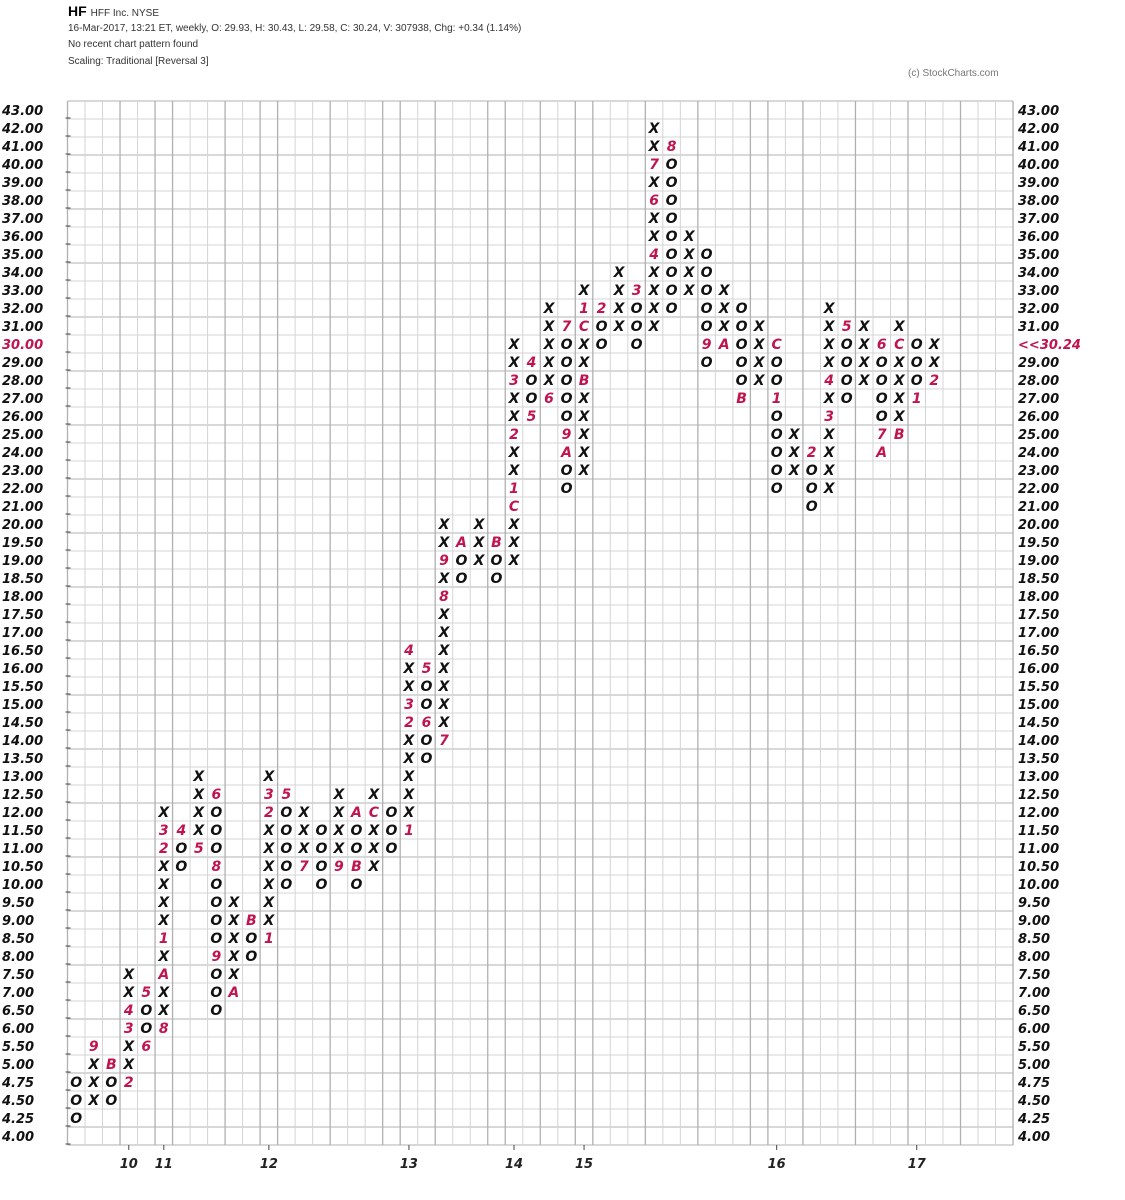 The image size is (1125, 1200). What do you see at coordinates (1038, 777) in the screenshot?
I see `y-axis-label-right: 13.00` at bounding box center [1038, 777].